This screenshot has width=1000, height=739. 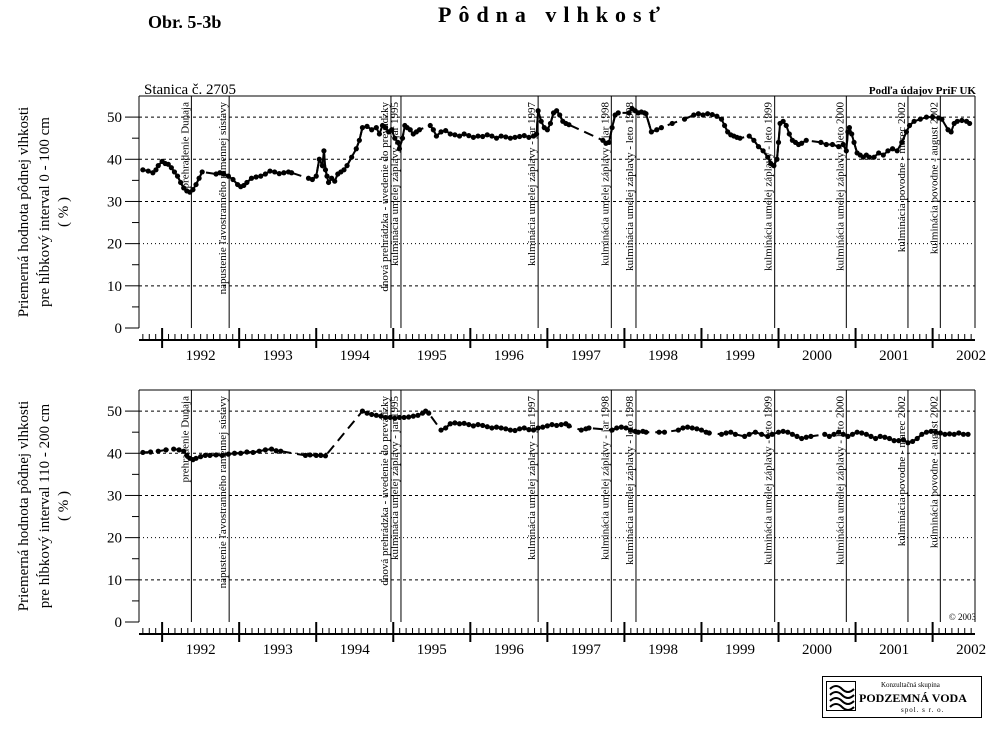 I want to click on x-year-label-2001: 2001, so click(x=894, y=356).